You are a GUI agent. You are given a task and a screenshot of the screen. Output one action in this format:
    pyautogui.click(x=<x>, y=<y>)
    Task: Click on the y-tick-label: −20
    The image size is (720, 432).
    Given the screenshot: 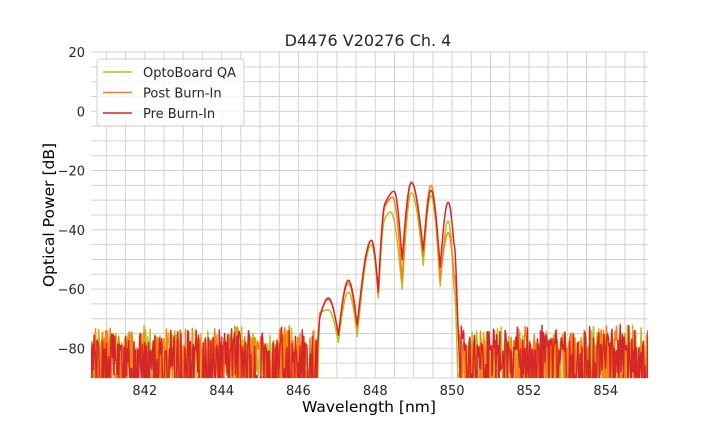 What is the action you would take?
    pyautogui.click(x=71, y=172)
    